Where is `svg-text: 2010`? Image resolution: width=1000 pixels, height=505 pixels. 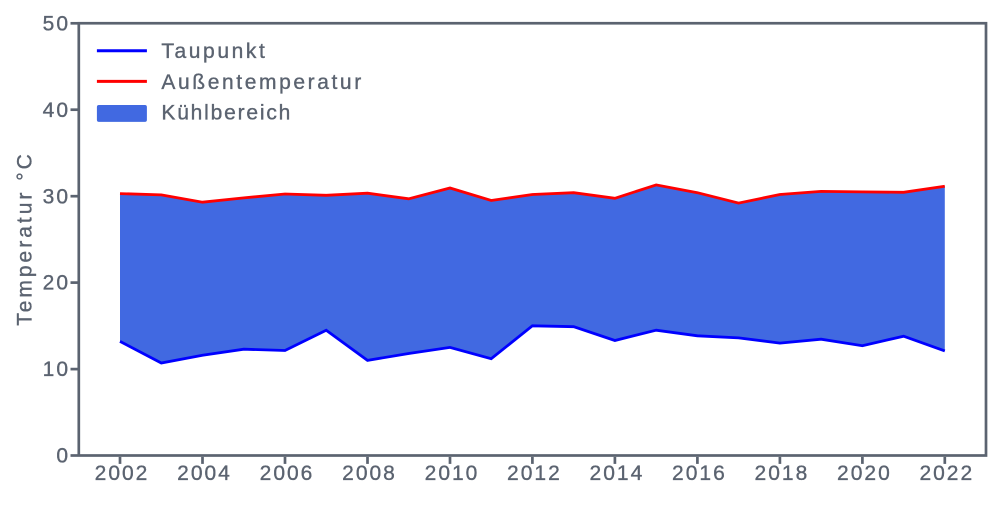
svg-text: 2010 is located at coordinates (452, 473).